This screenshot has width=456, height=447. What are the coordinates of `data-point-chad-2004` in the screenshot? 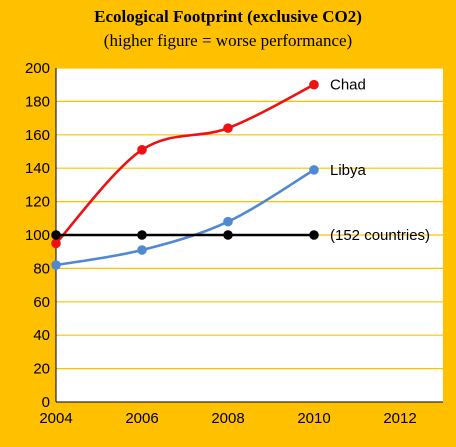 It's located at (56, 243).